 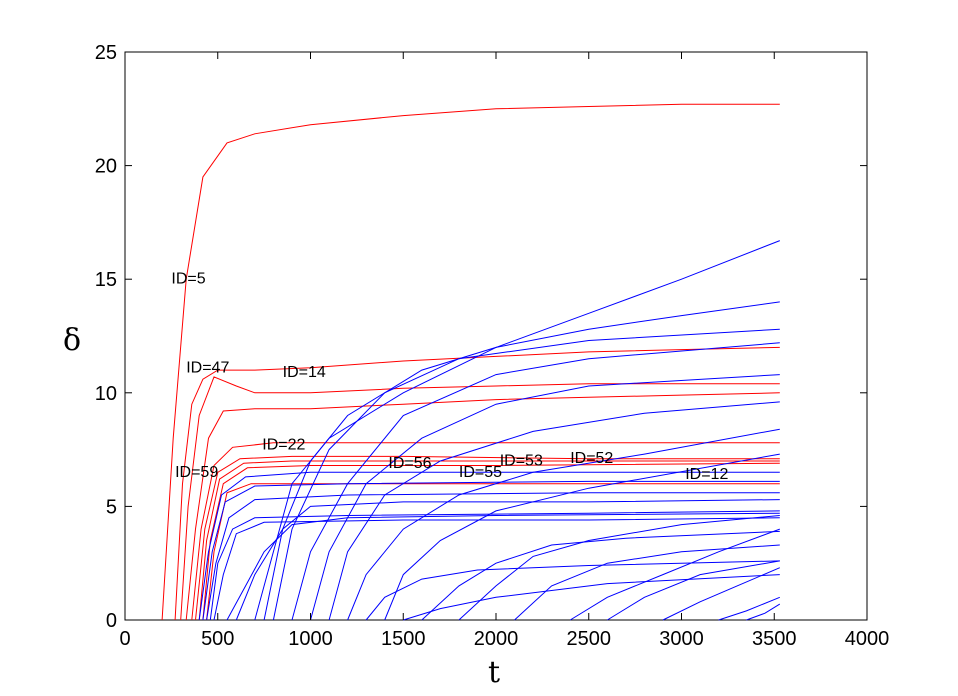 What do you see at coordinates (591, 458) in the screenshot?
I see `annotation-label-8: ID=52` at bounding box center [591, 458].